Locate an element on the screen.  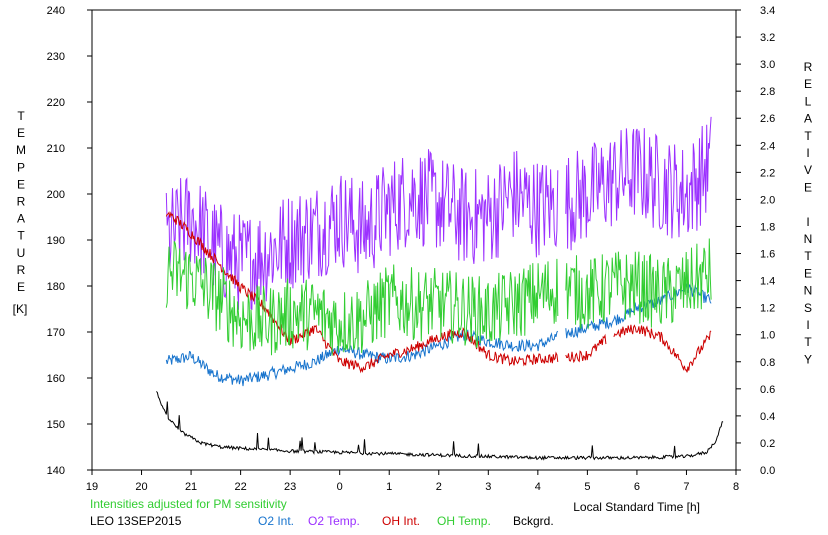
right-axis-letter: R is located at coordinates (808, 67).